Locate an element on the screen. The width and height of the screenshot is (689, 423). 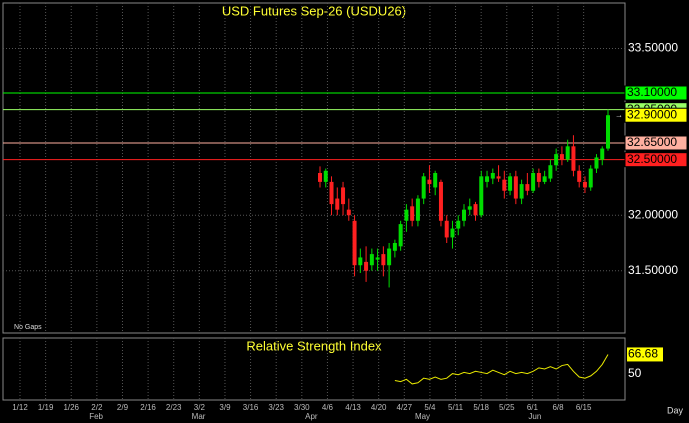
x-tick-label: 2/9 is located at coordinates (123, 407).